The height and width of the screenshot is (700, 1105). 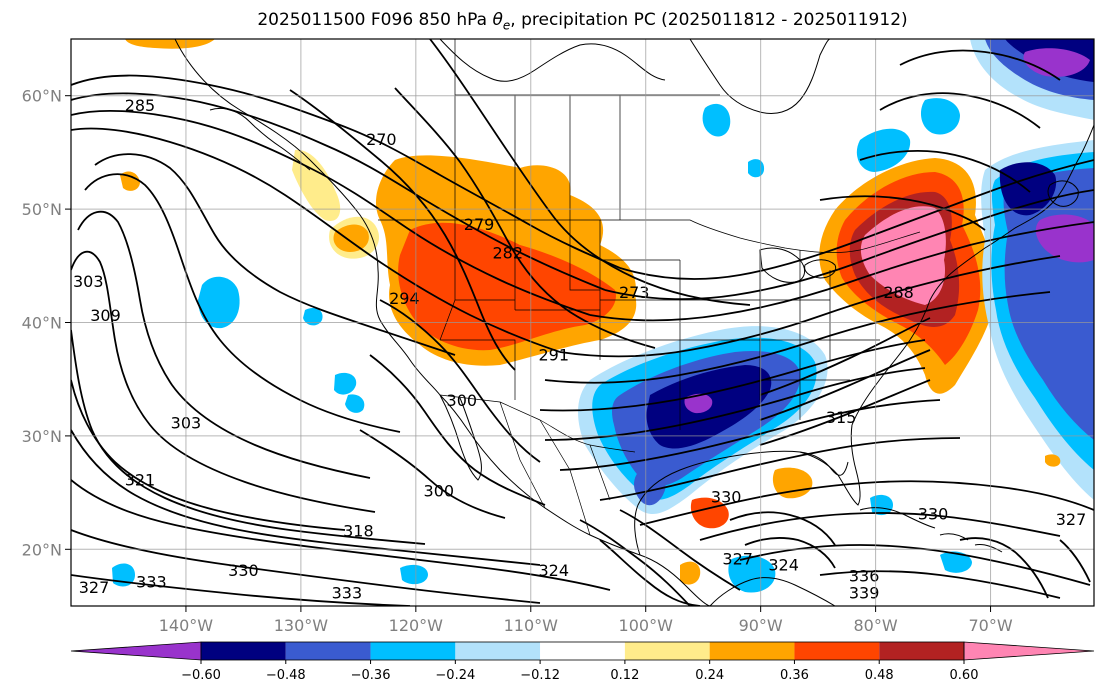 What do you see at coordinates (42, 96) in the screenshot?
I see `lat-tick-label: 60°N` at bounding box center [42, 96].